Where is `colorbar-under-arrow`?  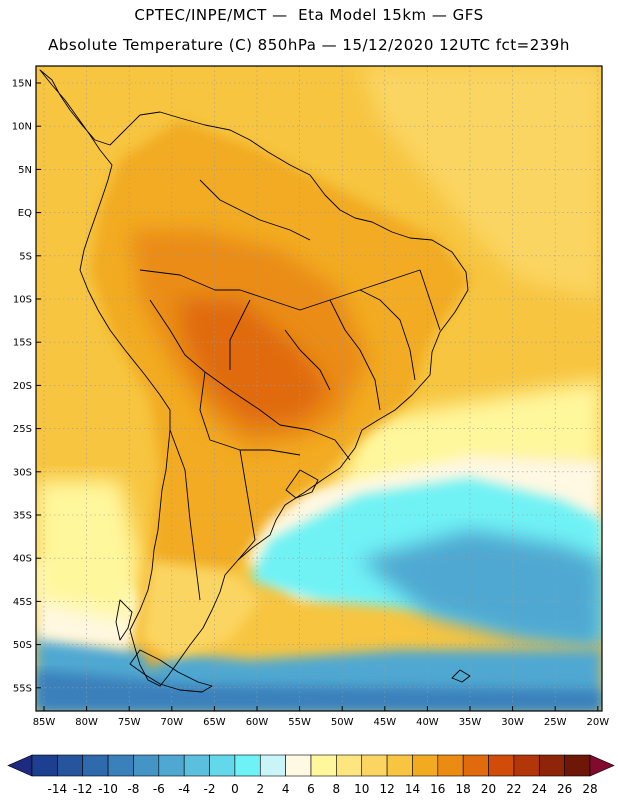 colorbar-under-arrow is located at coordinates (20, 765).